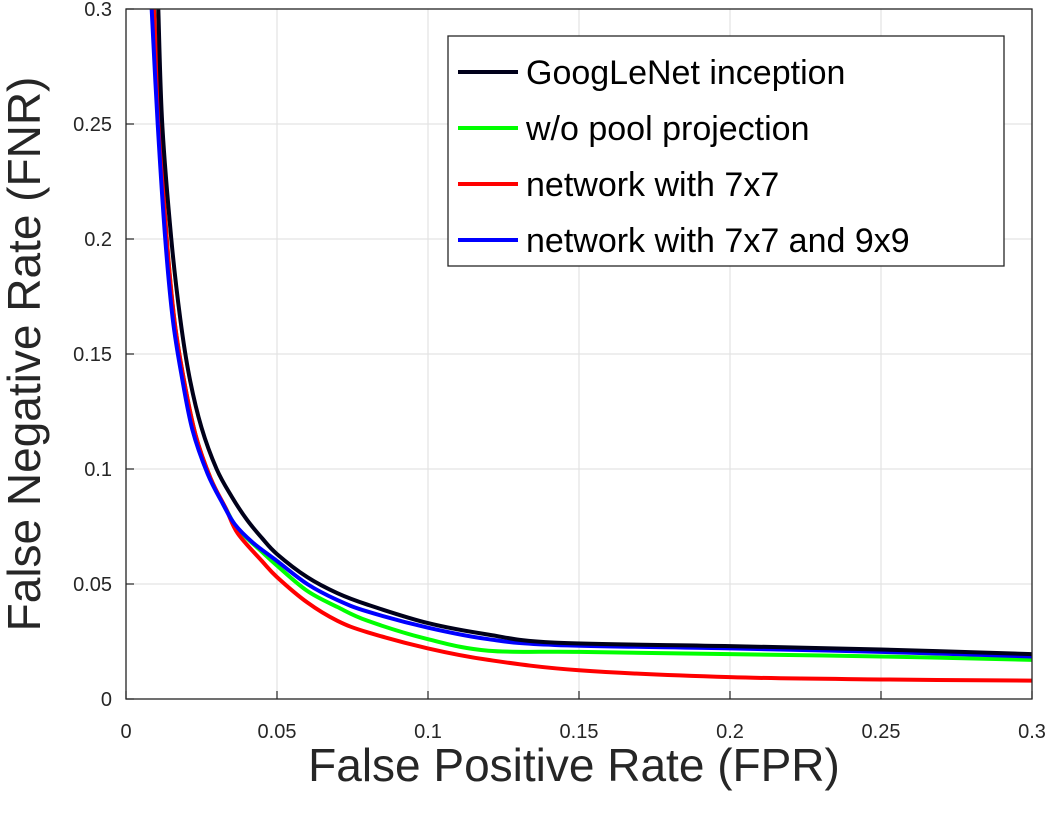  What do you see at coordinates (574, 765) in the screenshot?
I see `x-axis-title: False Positive Rate (FPR)` at bounding box center [574, 765].